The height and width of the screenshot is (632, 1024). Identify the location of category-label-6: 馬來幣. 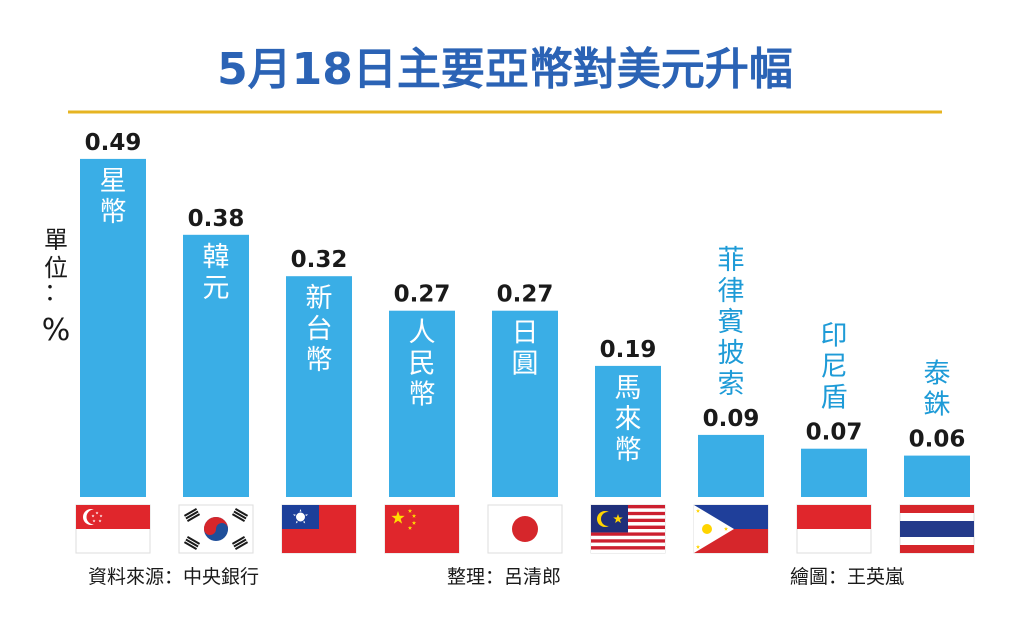
(628, 419).